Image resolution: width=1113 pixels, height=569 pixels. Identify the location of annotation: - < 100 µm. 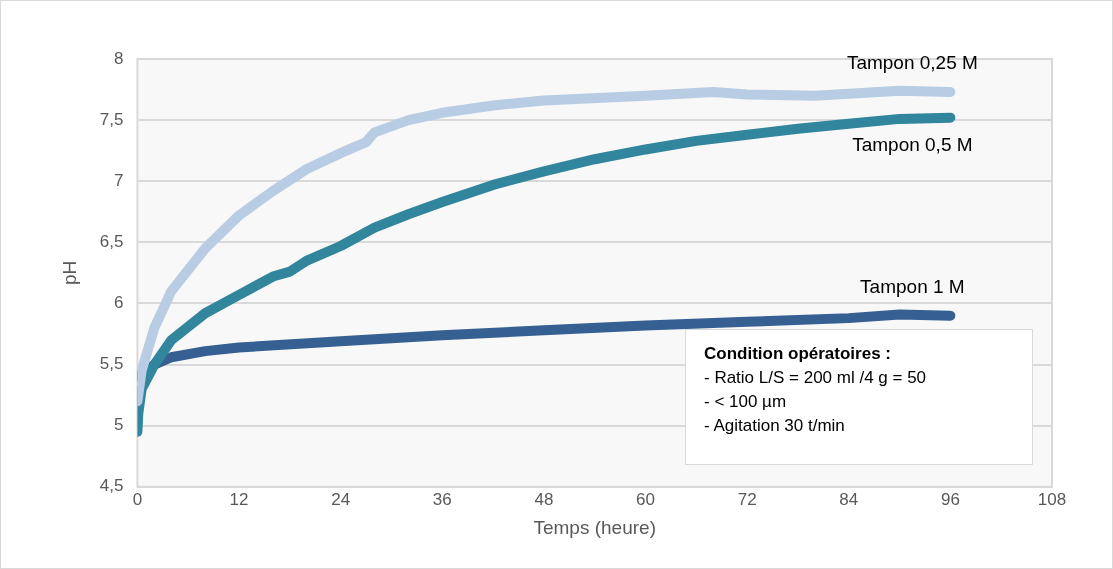
(746, 402).